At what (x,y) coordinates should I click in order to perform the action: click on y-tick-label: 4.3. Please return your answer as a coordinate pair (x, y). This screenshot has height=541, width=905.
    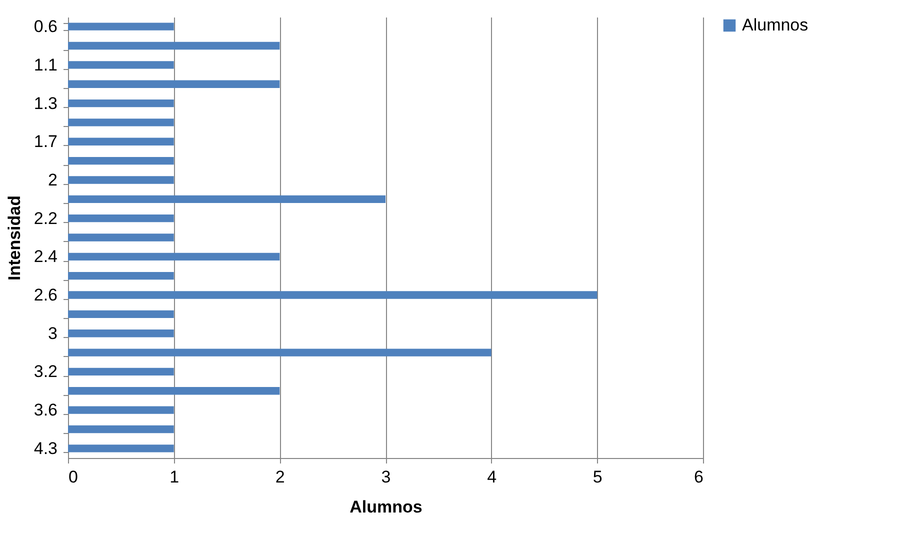
    Looking at the image, I should click on (46, 448).